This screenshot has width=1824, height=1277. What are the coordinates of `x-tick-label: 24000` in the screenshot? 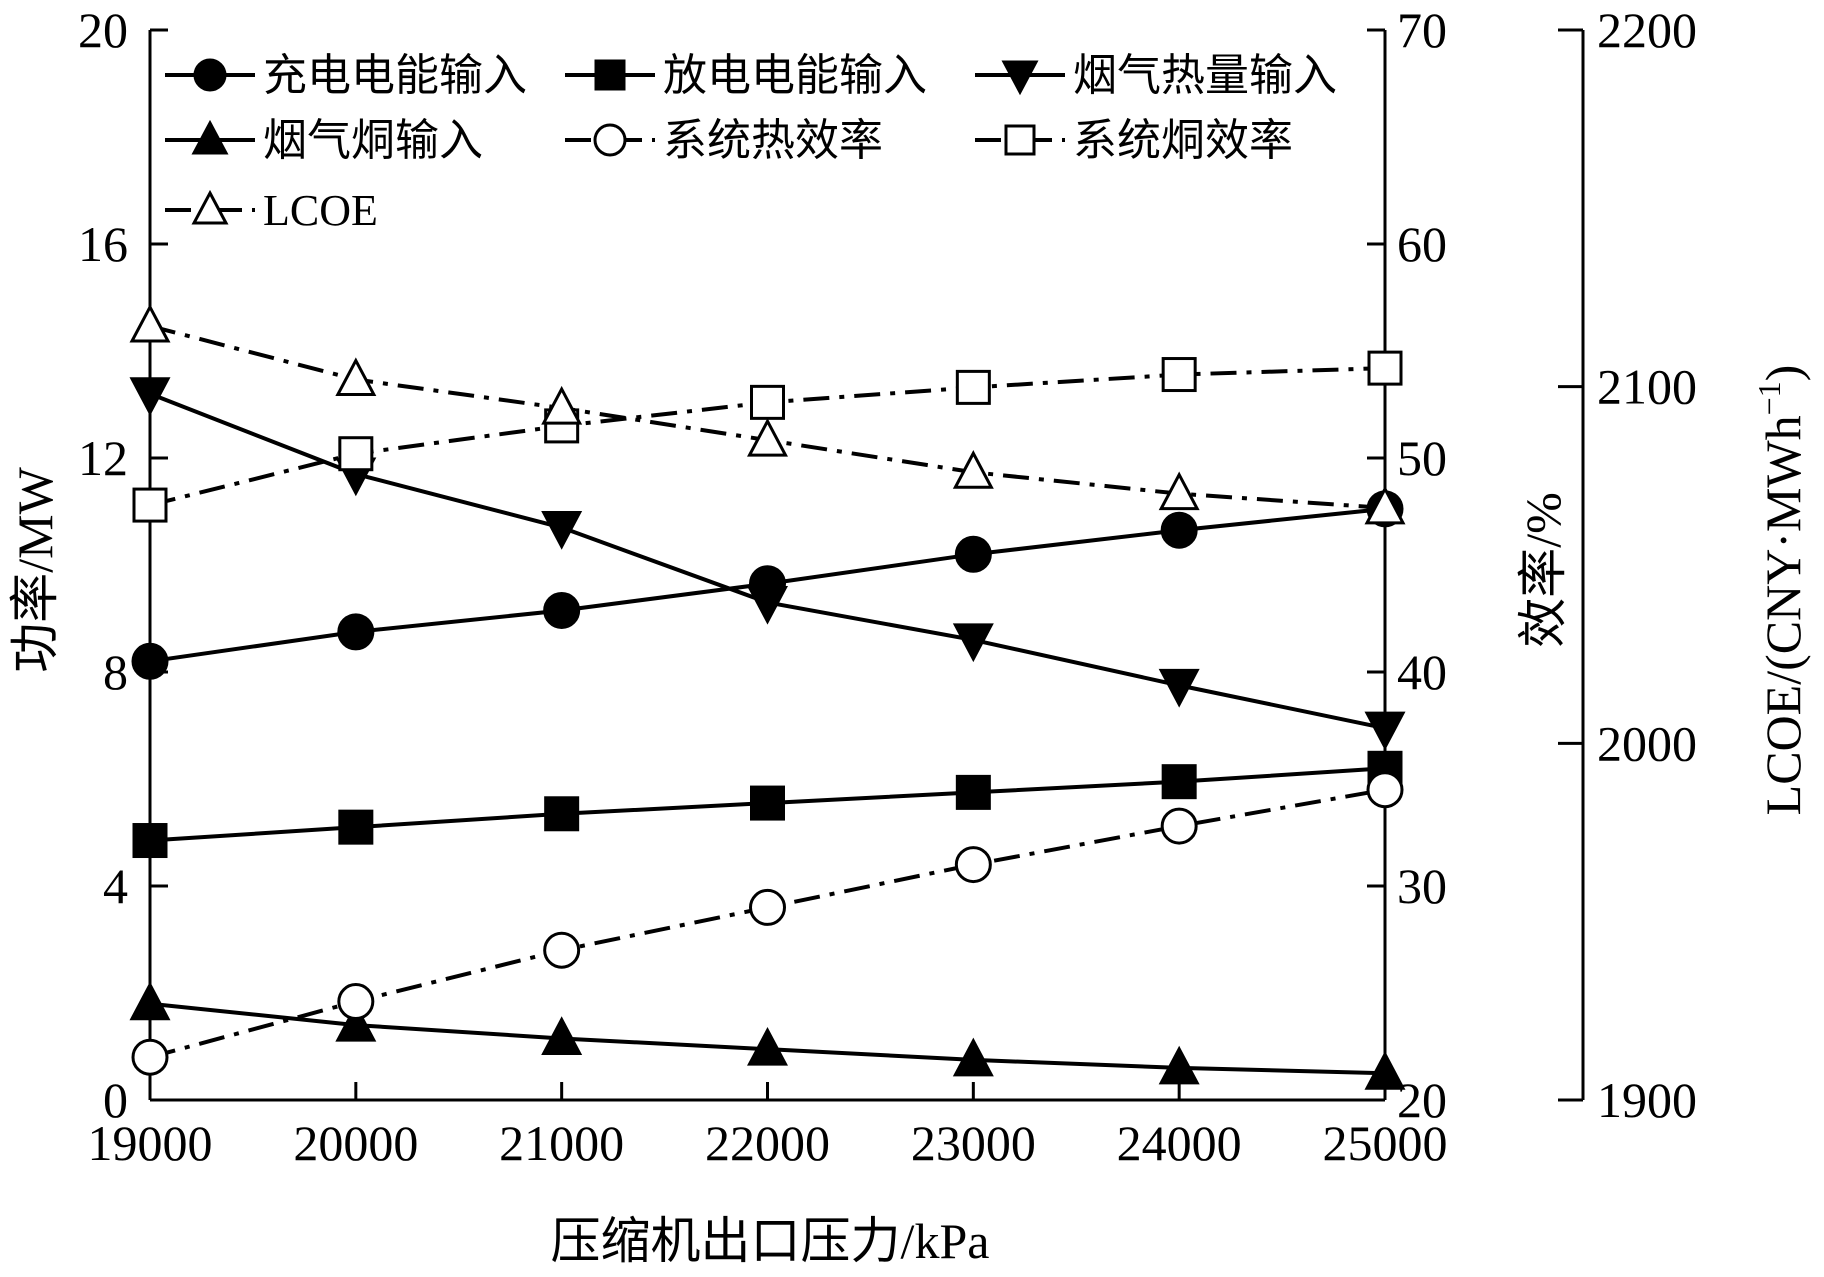 It's located at (1179, 1143).